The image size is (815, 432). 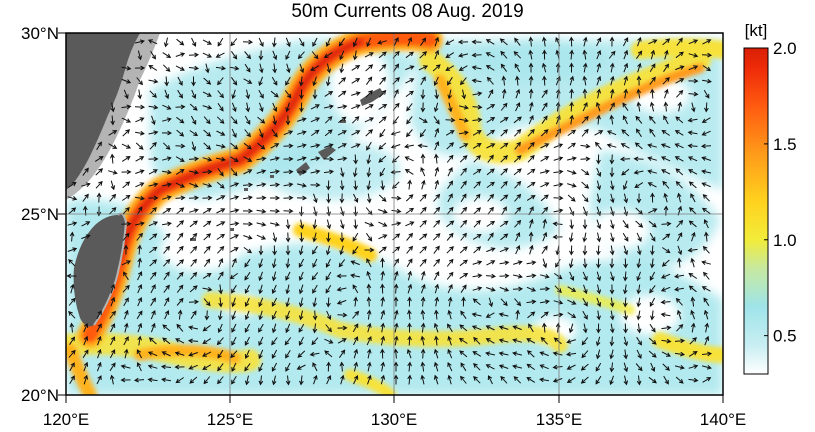 What do you see at coordinates (66, 419) in the screenshot?
I see `lon-label-120e: 120°E` at bounding box center [66, 419].